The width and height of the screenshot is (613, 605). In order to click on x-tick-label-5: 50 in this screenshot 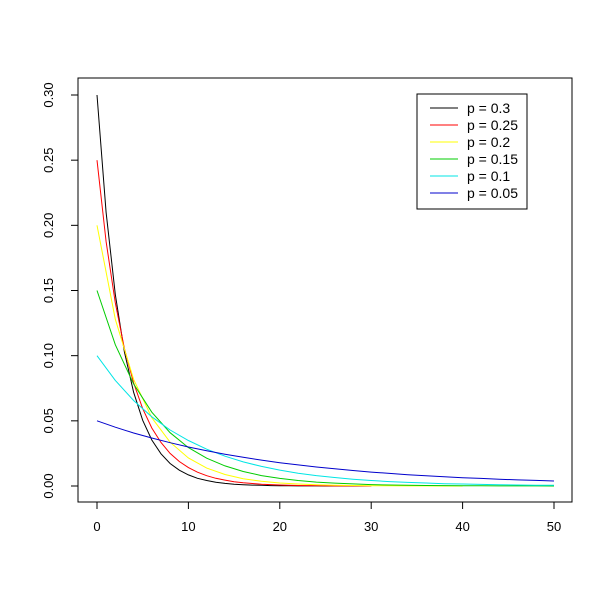, I will do `click(554, 526)`.